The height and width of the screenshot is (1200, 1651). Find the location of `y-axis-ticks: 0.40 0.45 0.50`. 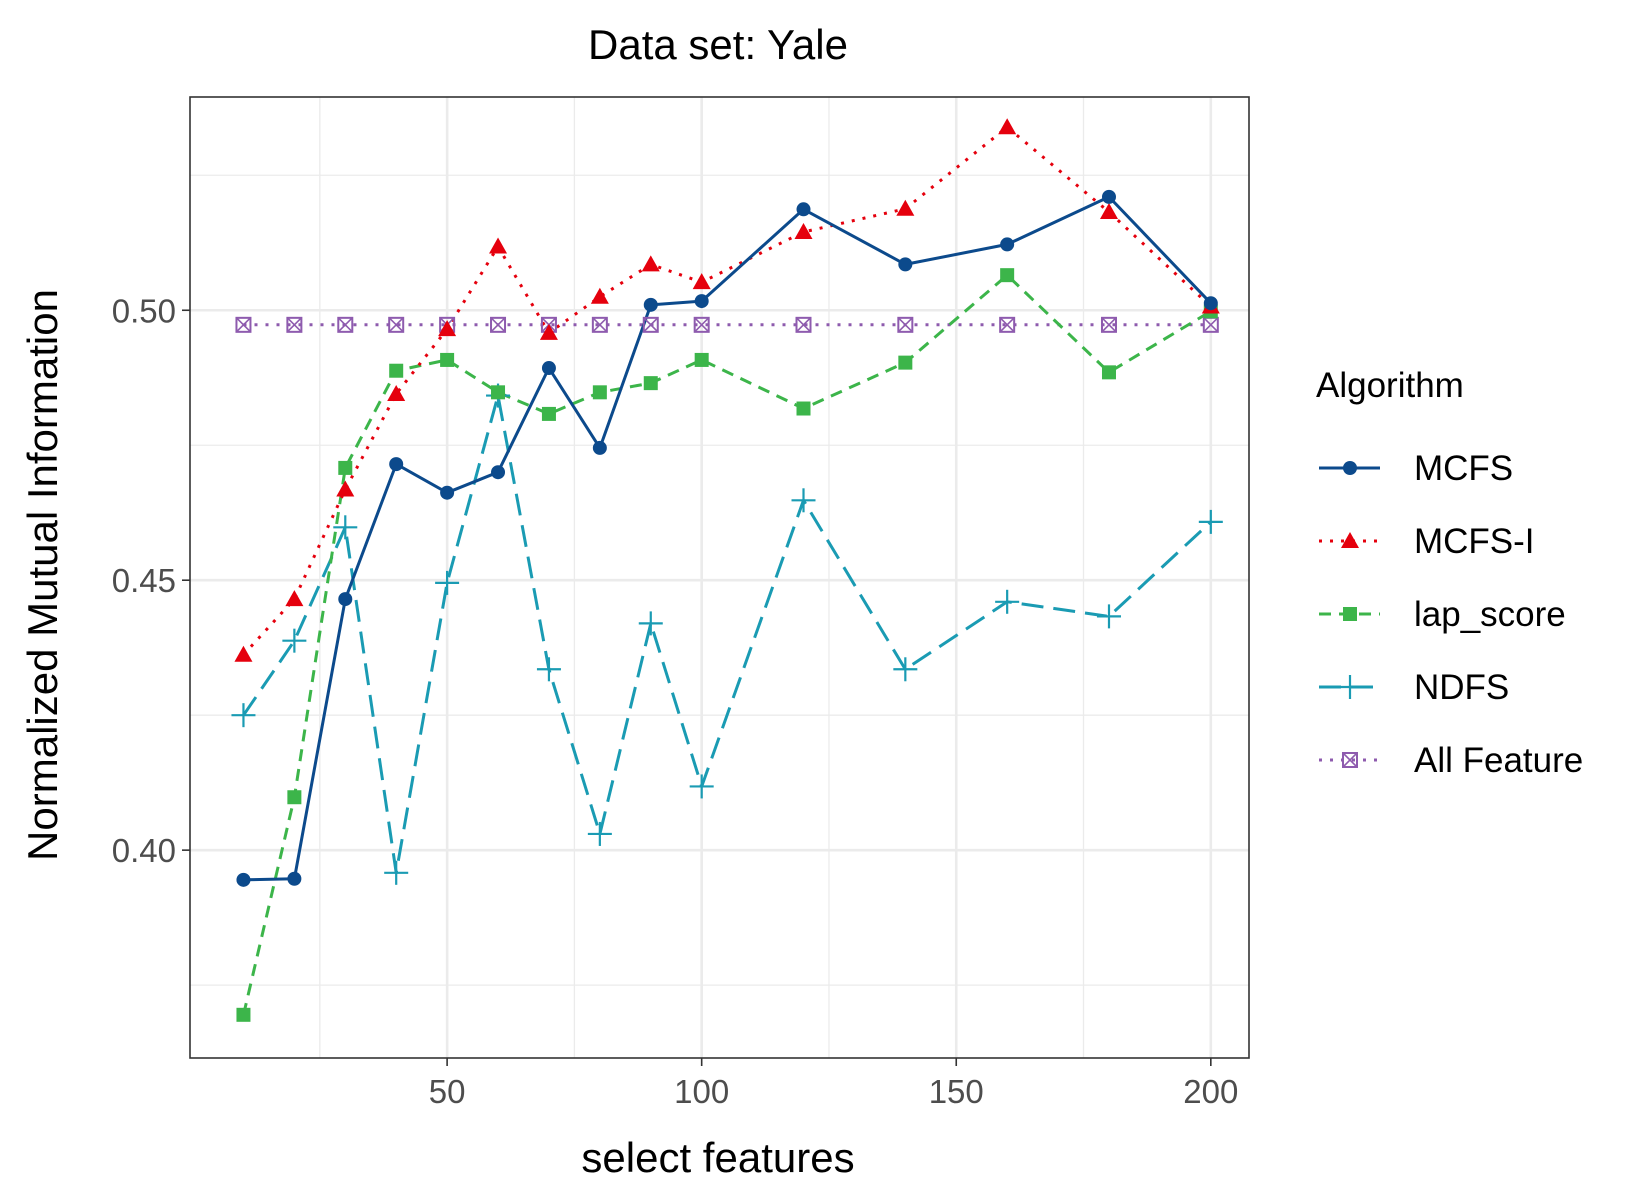

y-axis-ticks: 0.40 0.45 0.50 is located at coordinates (151, 580).